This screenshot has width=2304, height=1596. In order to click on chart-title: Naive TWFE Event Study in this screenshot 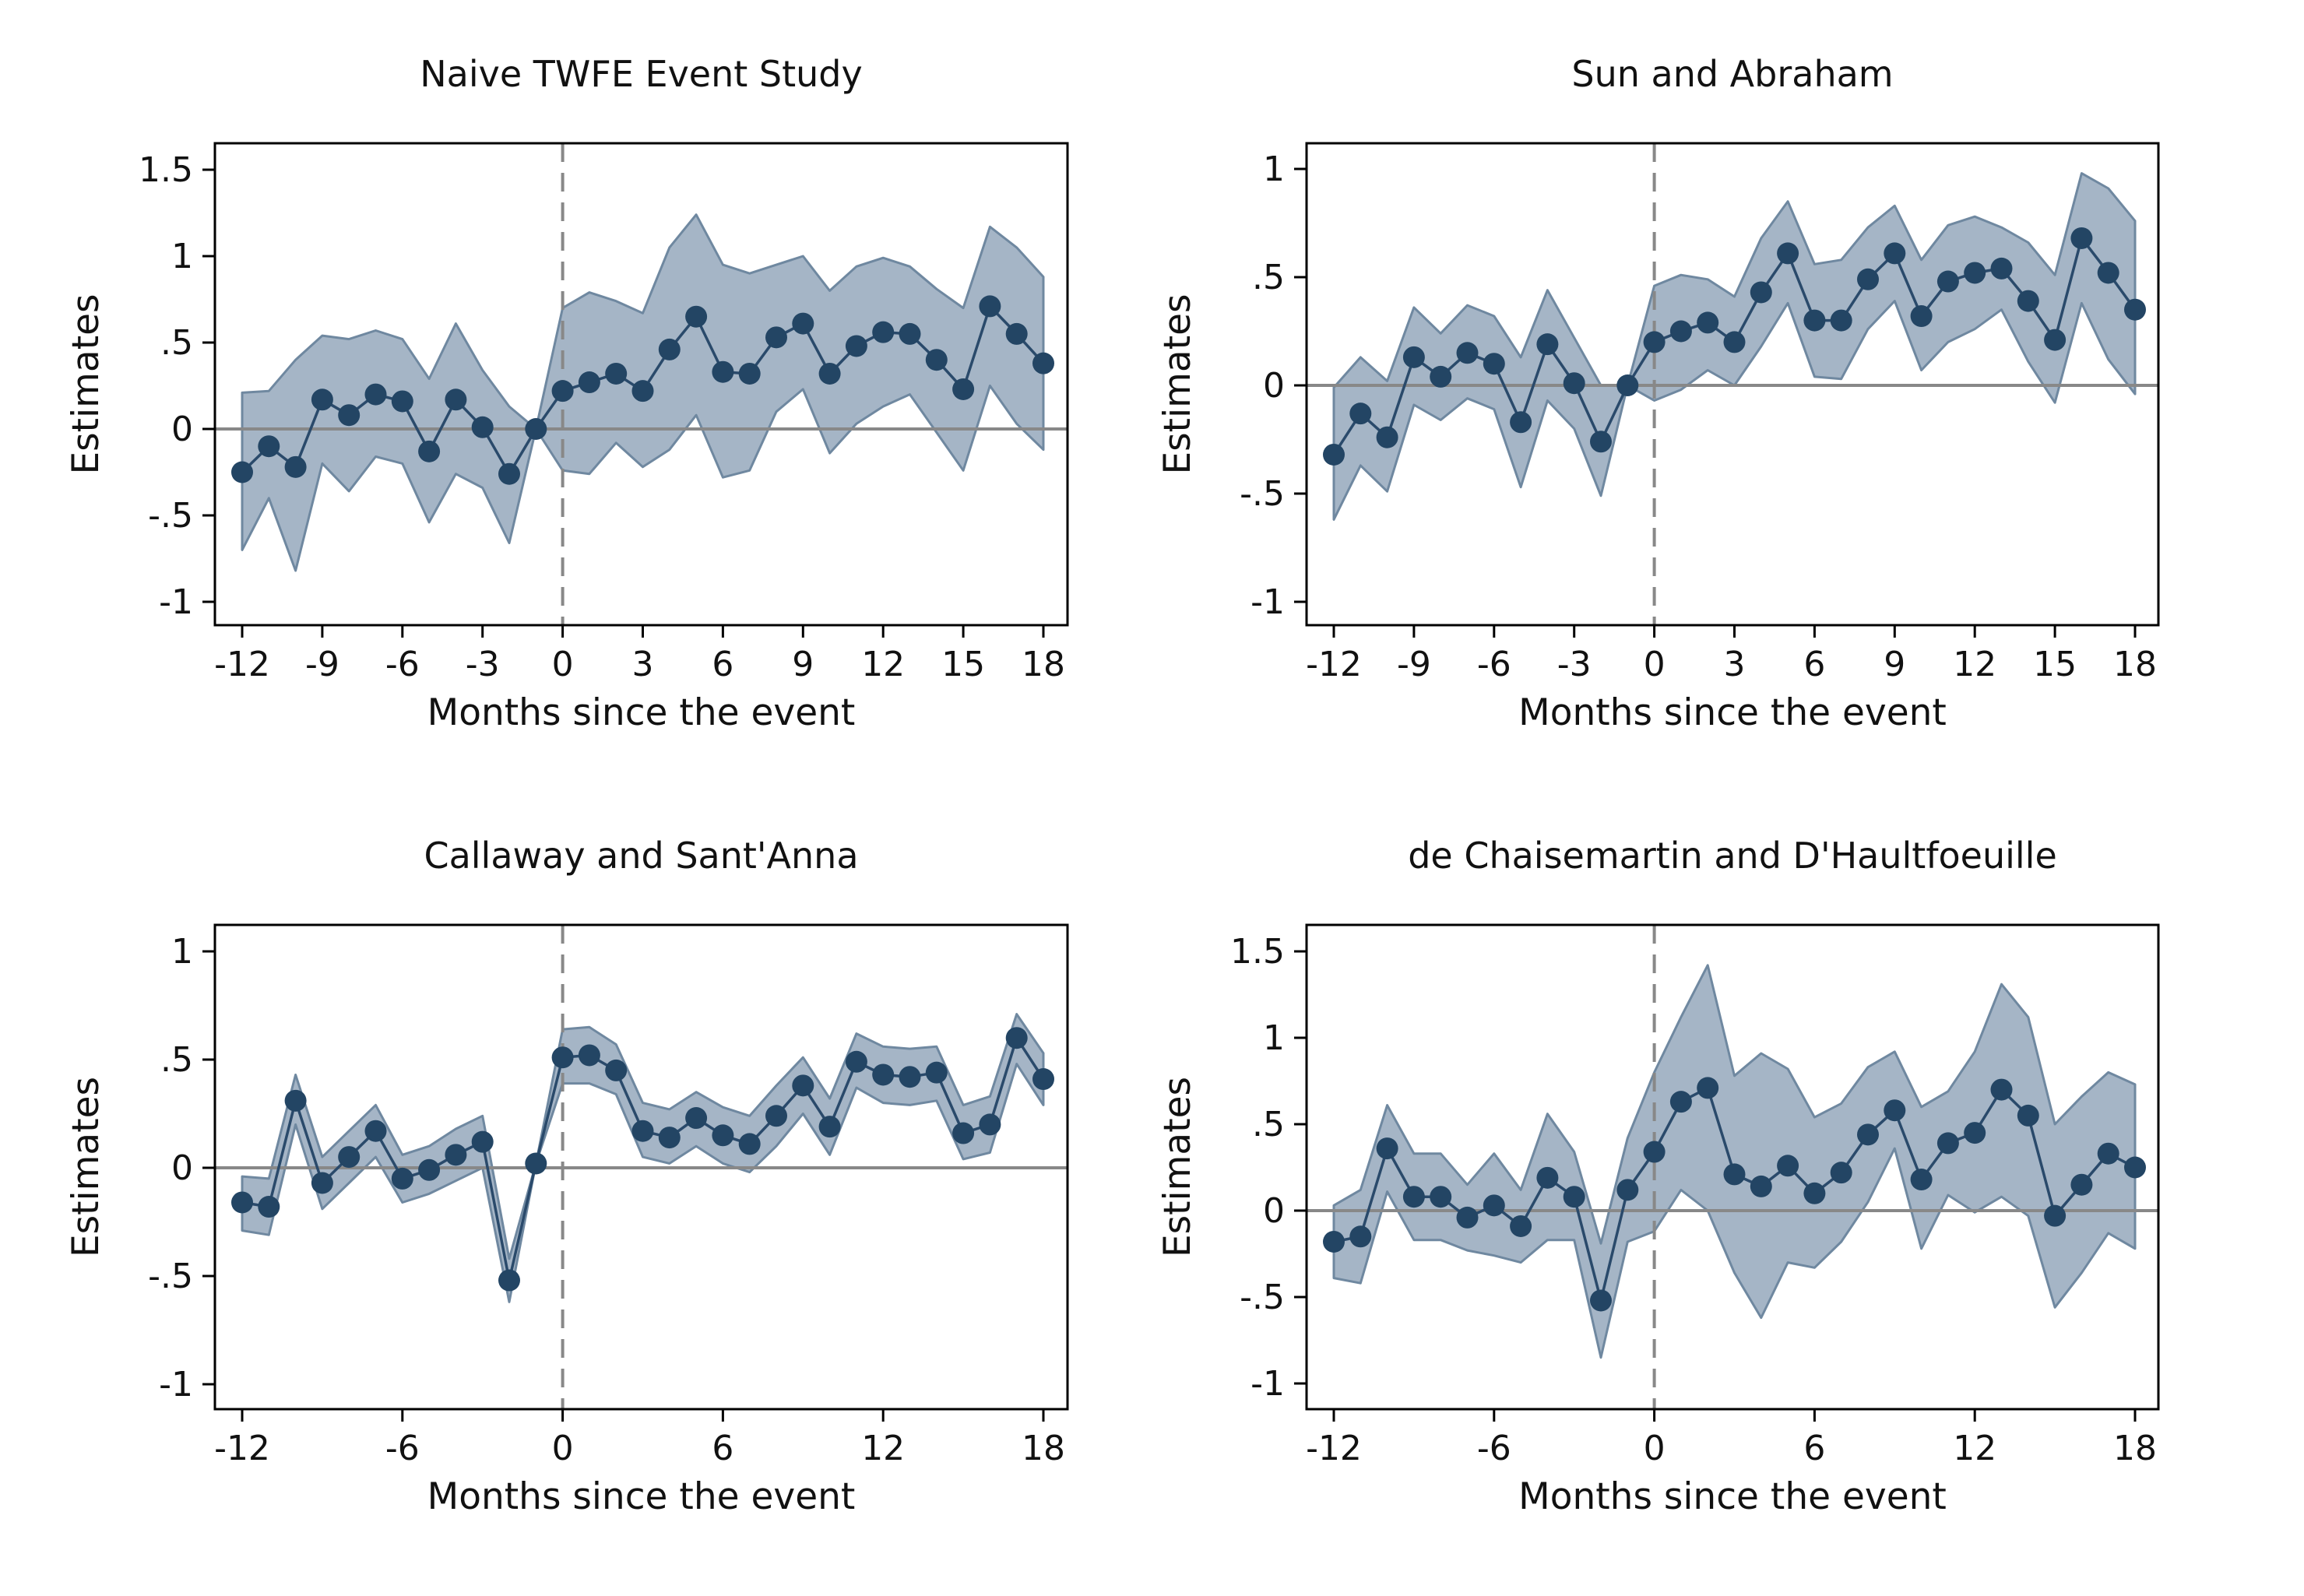, I will do `click(641, 74)`.